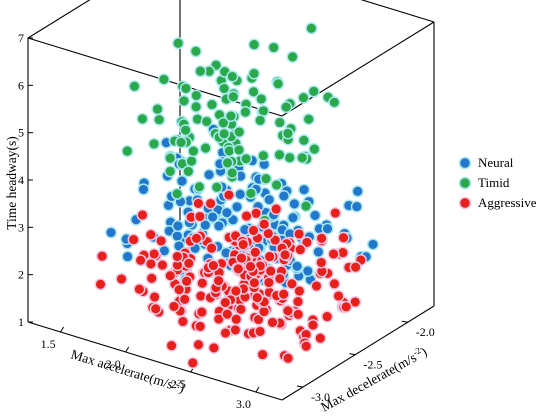 Image resolution: width=550 pixels, height=420 pixels. Describe the element at coordinates (425, 332) in the screenshot. I see `y-tick-label: -2.0` at that location.